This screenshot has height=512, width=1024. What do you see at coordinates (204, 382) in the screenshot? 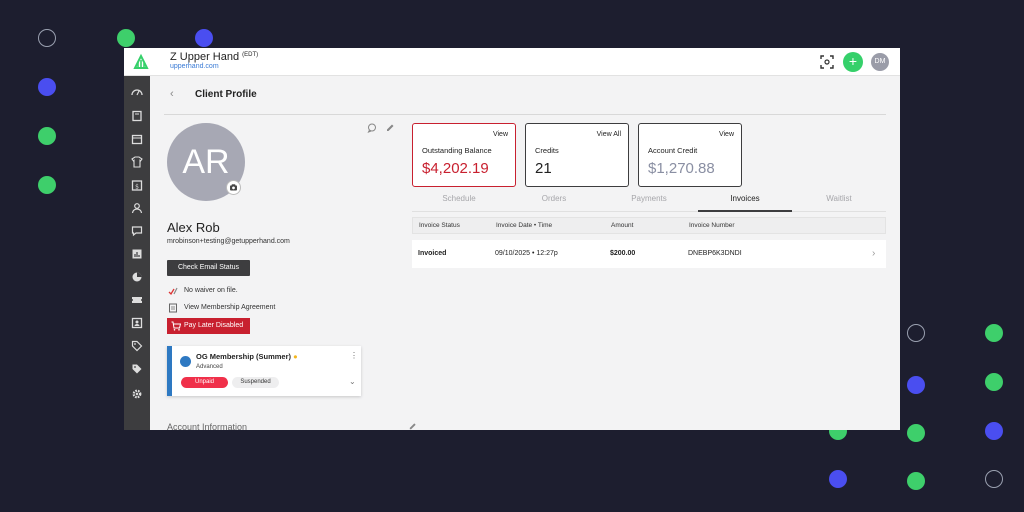
I see `unpaid-badge: Unpaid` at bounding box center [204, 382].